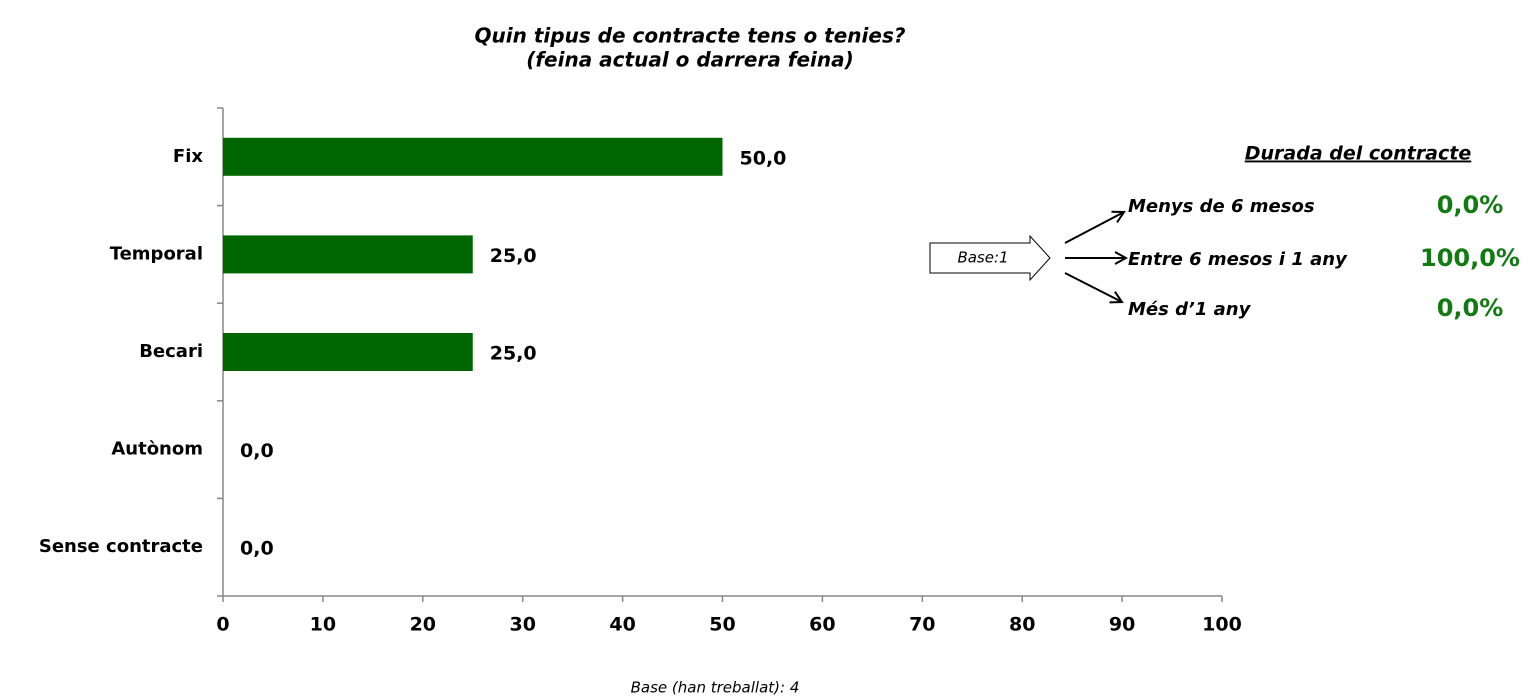 This screenshot has height=698, width=1540. Describe the element at coordinates (423, 625) in the screenshot. I see `x-tick-label: 20` at that location.